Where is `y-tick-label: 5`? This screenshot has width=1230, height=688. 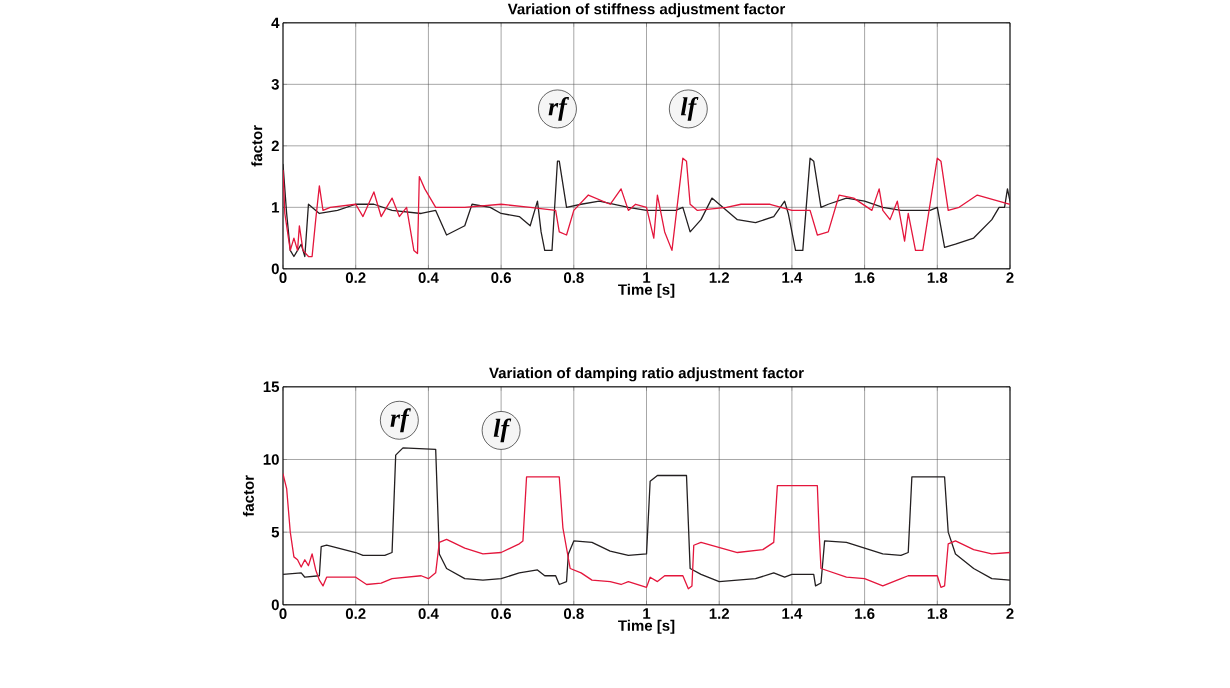 y-tick-label: 5 is located at coordinates (275, 532).